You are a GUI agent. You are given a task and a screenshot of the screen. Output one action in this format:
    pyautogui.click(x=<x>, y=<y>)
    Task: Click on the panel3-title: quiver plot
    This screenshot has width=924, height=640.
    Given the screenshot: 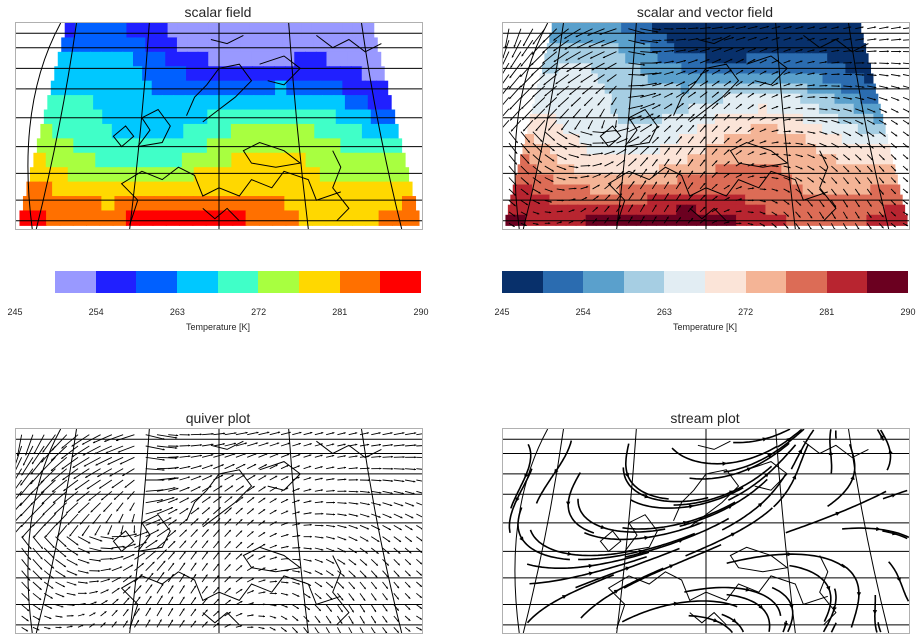 What is the action you would take?
    pyautogui.click(x=218, y=418)
    